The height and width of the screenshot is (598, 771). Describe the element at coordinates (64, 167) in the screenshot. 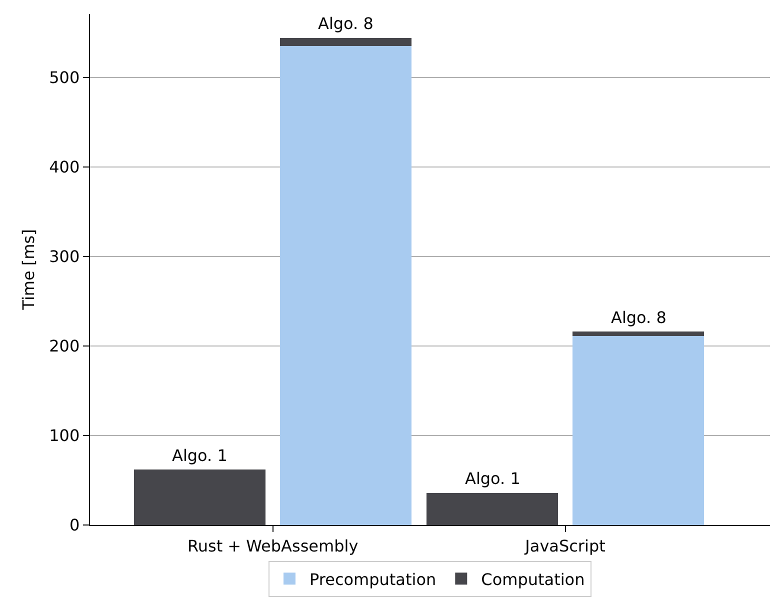

I see `y-tick-label: 400` at that location.